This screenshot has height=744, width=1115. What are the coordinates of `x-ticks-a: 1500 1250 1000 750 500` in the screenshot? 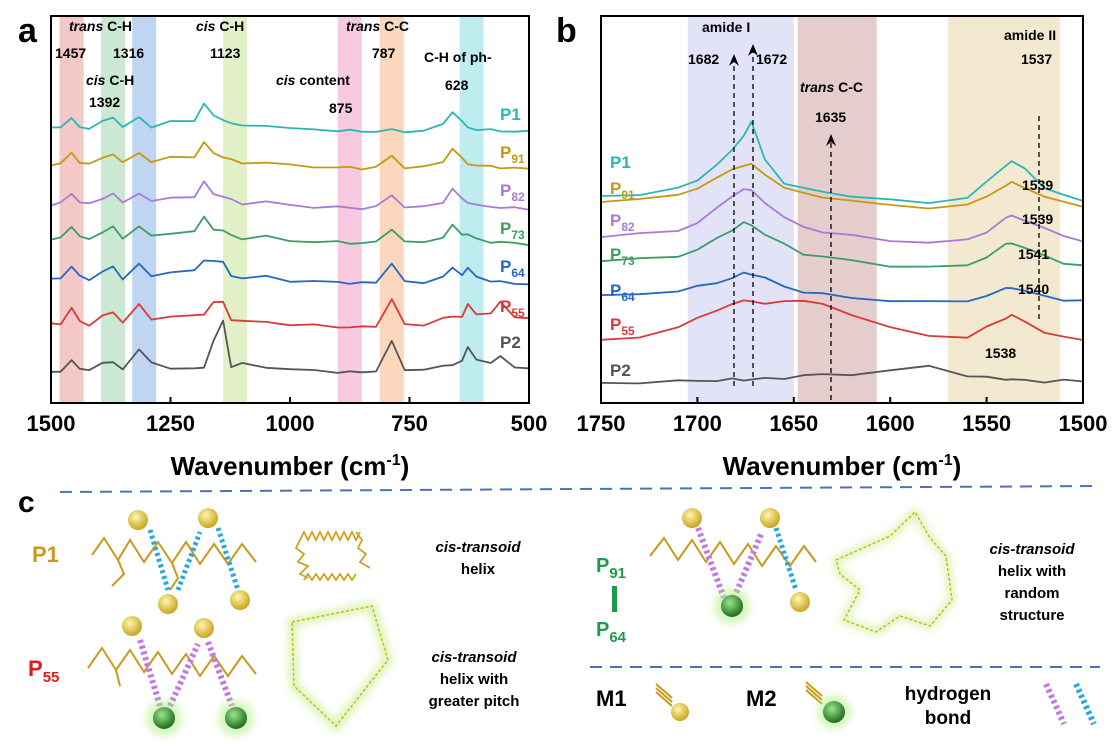 It's located at (287, 416).